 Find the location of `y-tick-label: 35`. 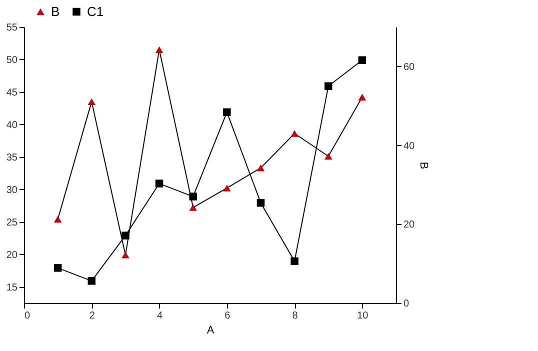

y-tick-label: 35 is located at coordinates (12, 158).